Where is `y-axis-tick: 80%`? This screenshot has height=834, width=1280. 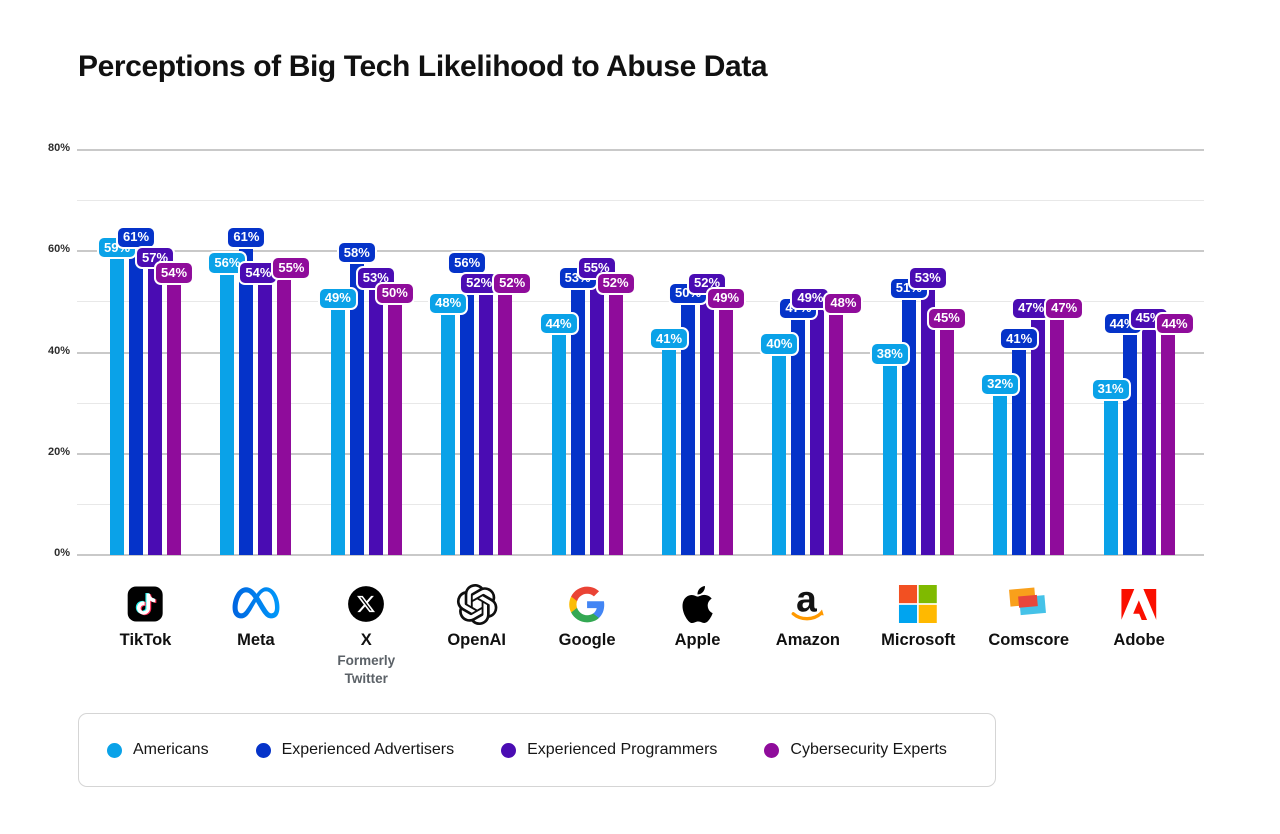
y-axis-tick: 80% is located at coordinates (58, 148).